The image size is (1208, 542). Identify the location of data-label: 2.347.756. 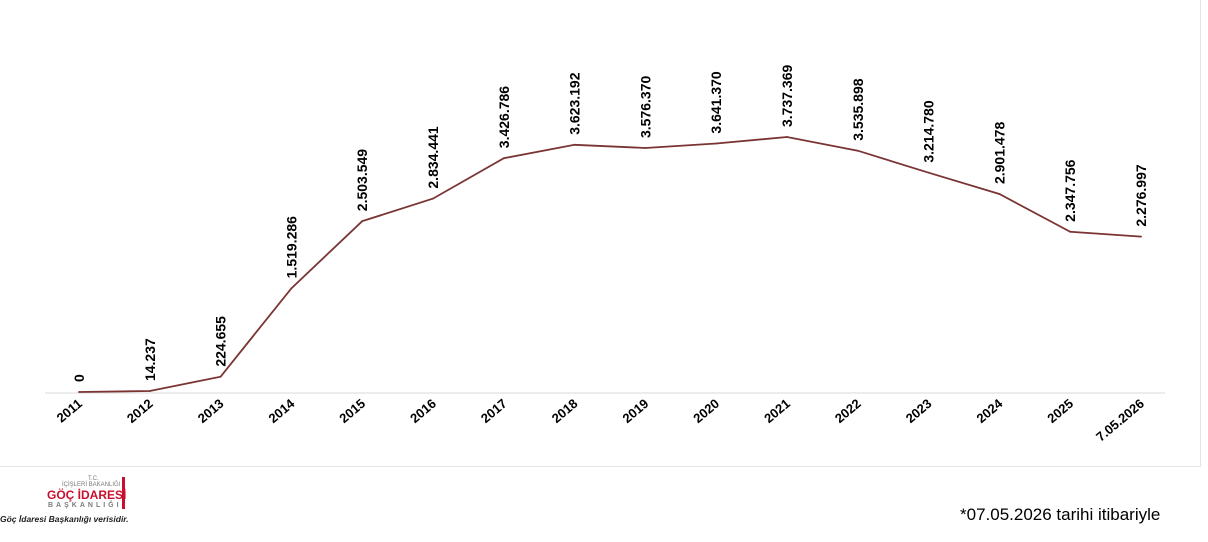
(1070, 190).